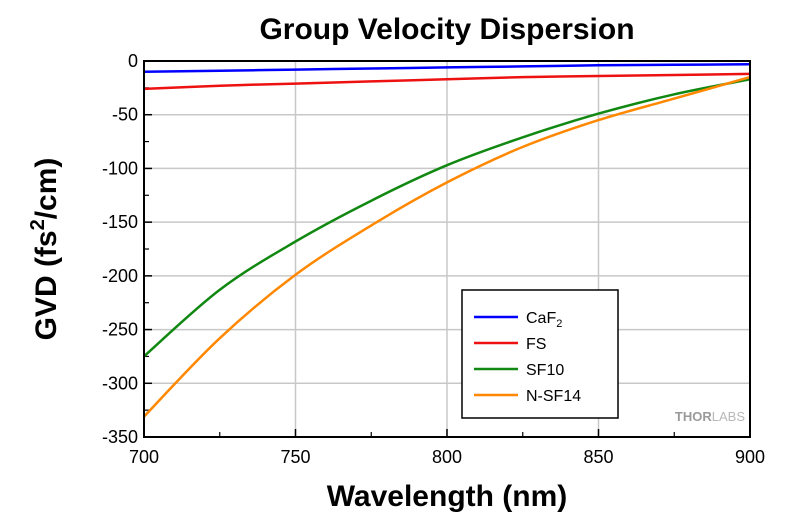 The width and height of the screenshot is (800, 524). I want to click on legend-label: N-SF14, so click(553, 396).